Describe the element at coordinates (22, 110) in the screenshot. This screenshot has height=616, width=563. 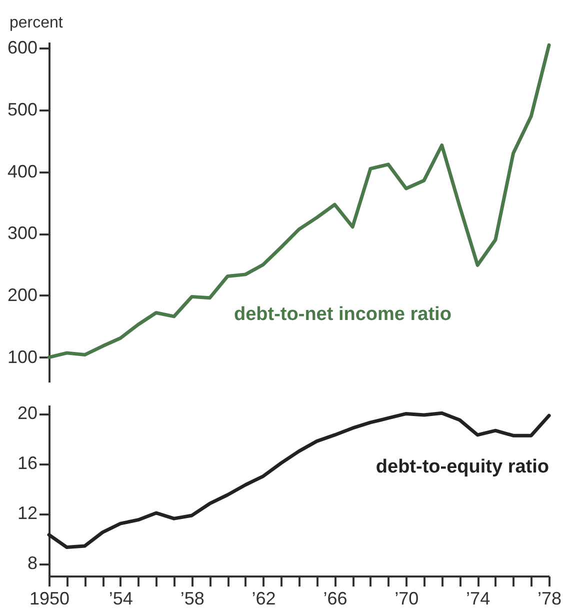
I see `y-tick-label: 500` at that location.